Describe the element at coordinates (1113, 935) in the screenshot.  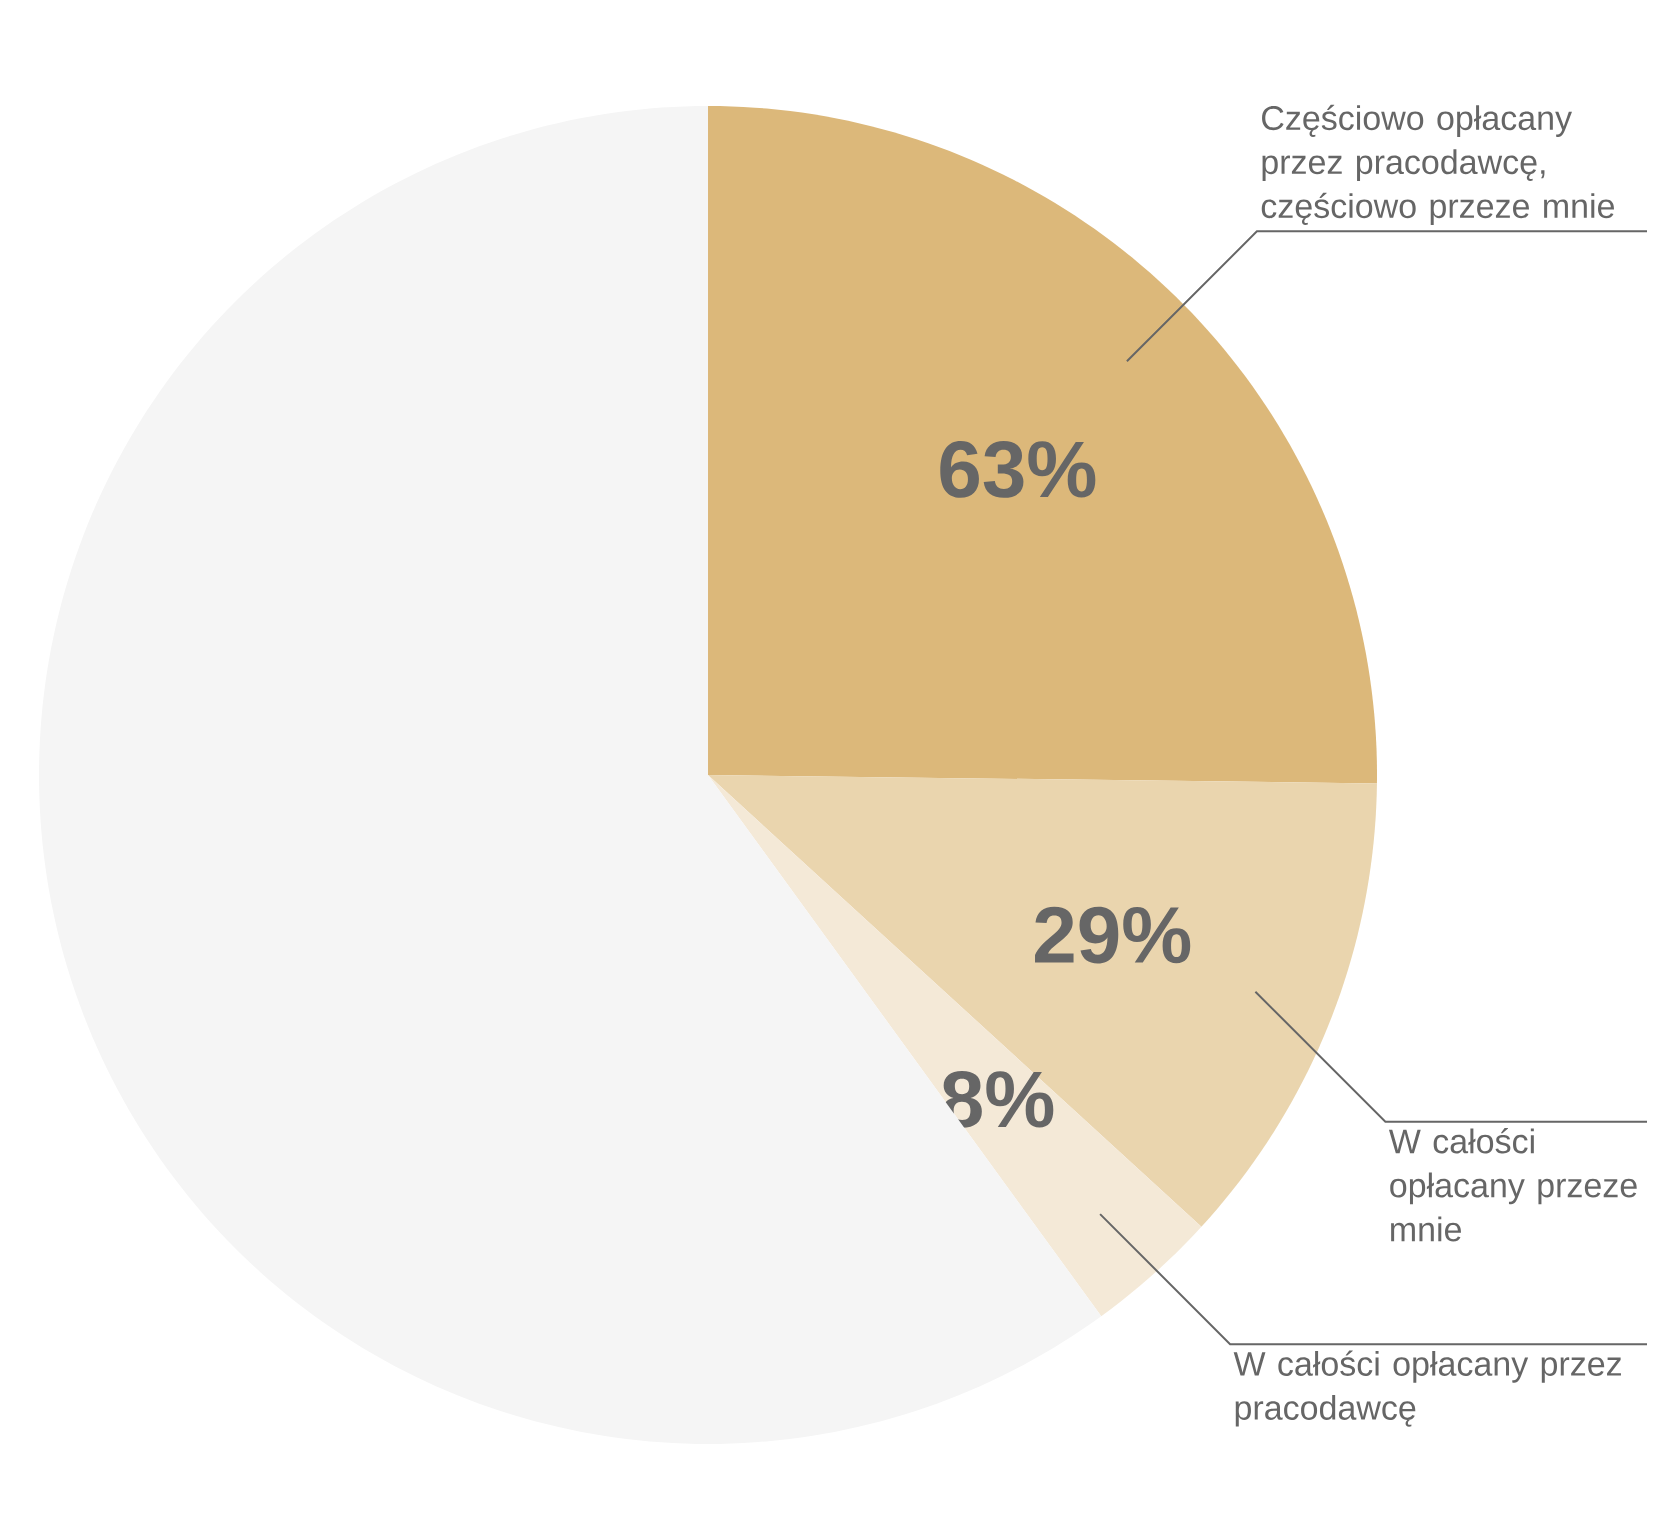
I see `data-label: 29%` at that location.